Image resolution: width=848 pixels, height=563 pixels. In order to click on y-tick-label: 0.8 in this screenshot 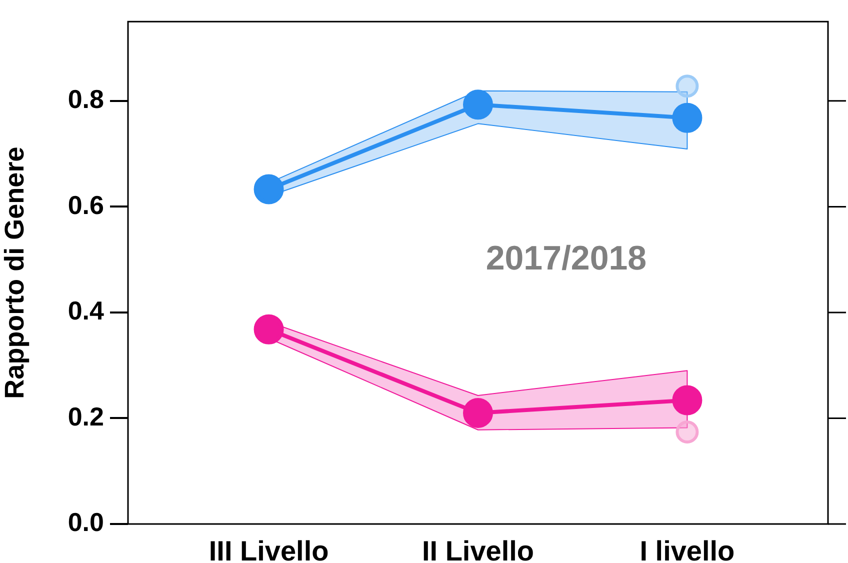, I will do `click(86, 99)`.